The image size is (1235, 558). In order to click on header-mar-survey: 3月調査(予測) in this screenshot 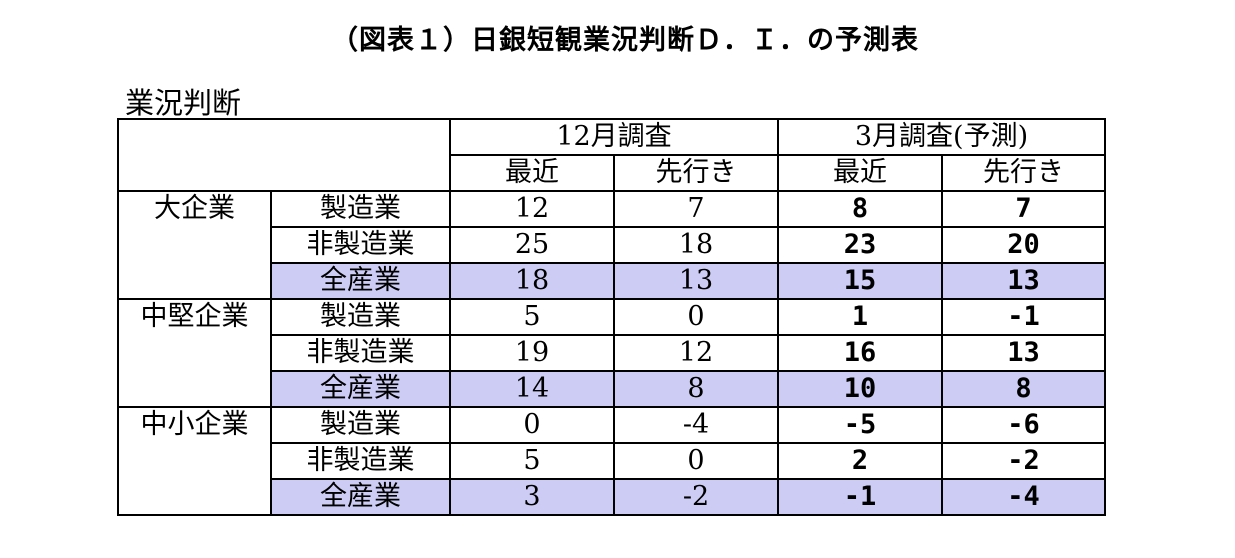, I will do `click(941, 137)`.